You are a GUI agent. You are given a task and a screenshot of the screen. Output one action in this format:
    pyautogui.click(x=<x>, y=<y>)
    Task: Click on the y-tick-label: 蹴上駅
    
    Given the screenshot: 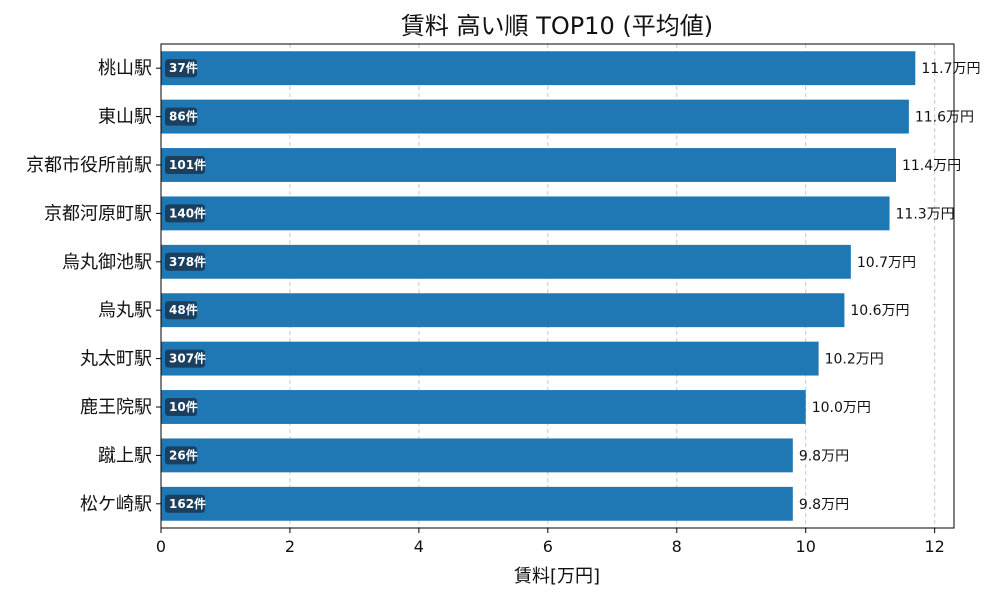 What is the action you would take?
    pyautogui.click(x=125, y=455)
    